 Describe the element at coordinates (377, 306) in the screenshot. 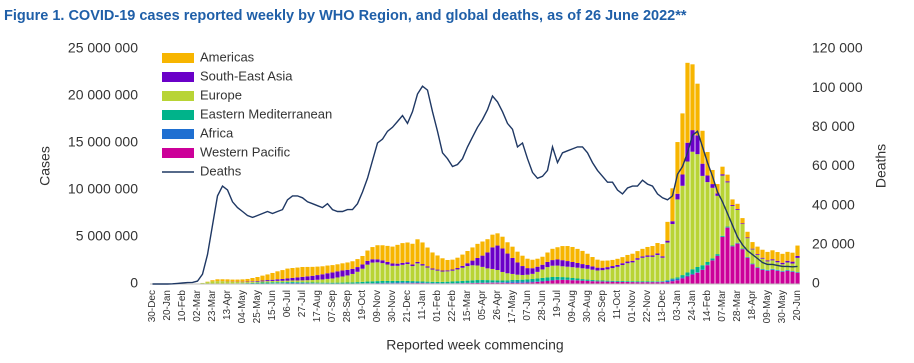

I see `x-tick-label: 09-Nov` at that location.